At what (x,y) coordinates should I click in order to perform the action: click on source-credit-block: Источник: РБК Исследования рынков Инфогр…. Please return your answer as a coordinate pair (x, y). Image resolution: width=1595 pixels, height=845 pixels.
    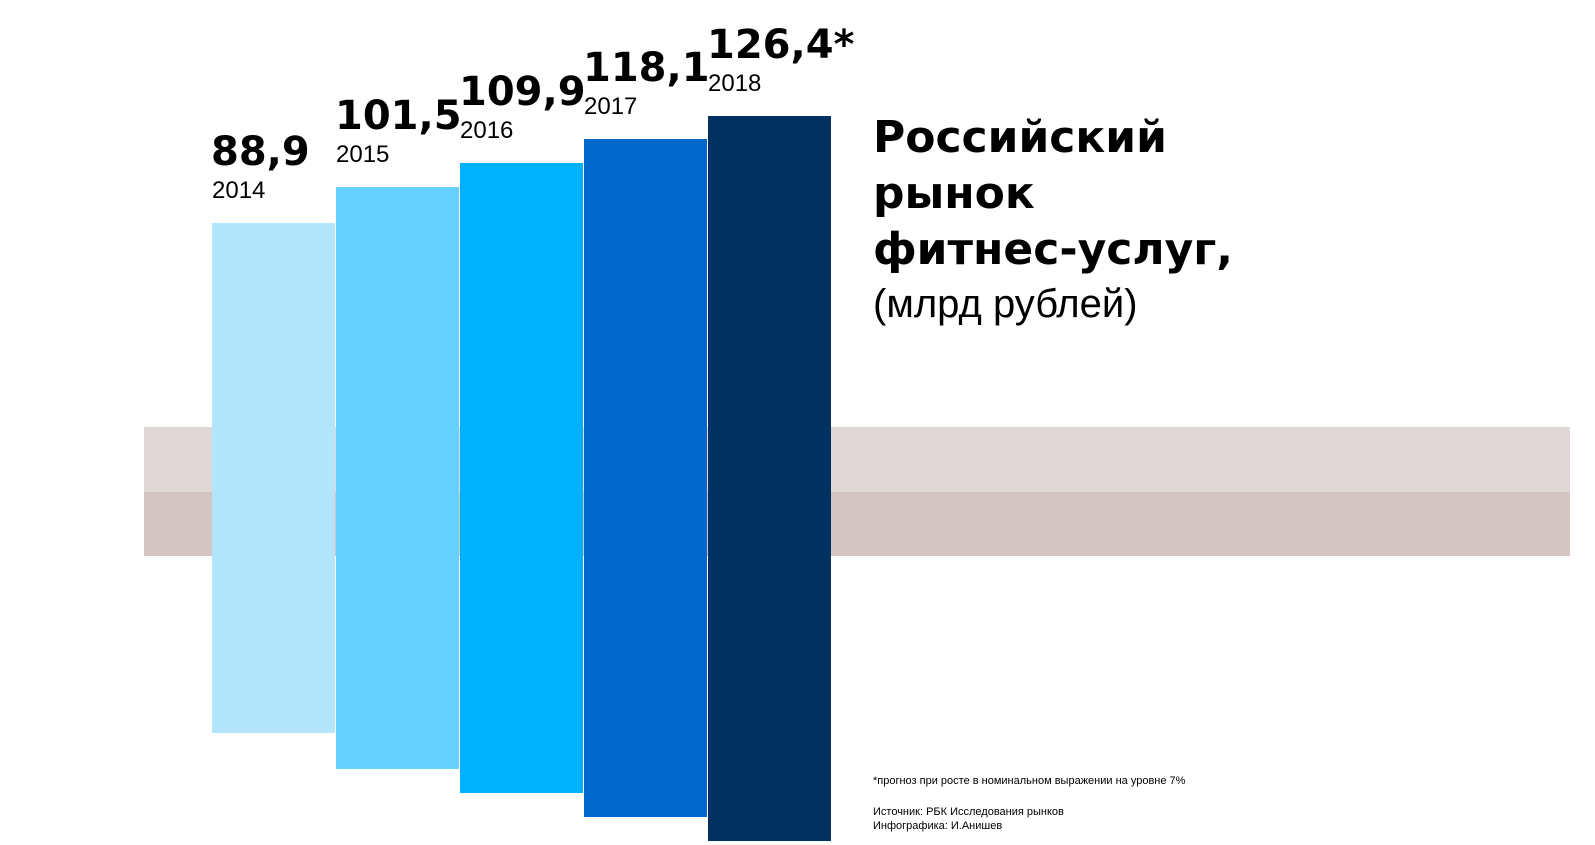
    Looking at the image, I should click on (968, 819).